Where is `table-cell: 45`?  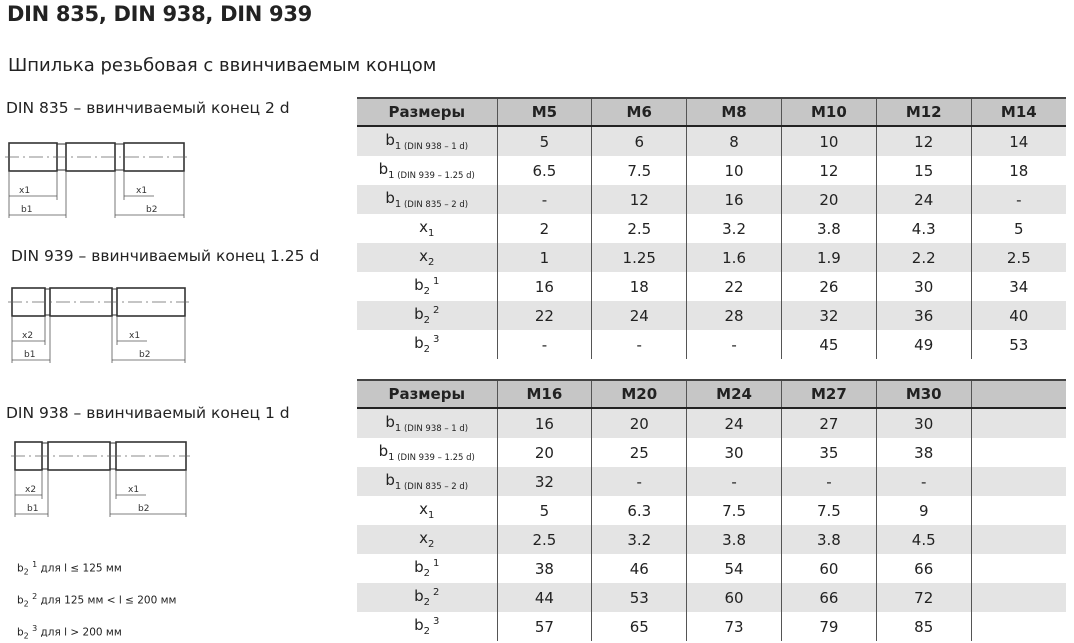 table-cell: 45 is located at coordinates (828, 344).